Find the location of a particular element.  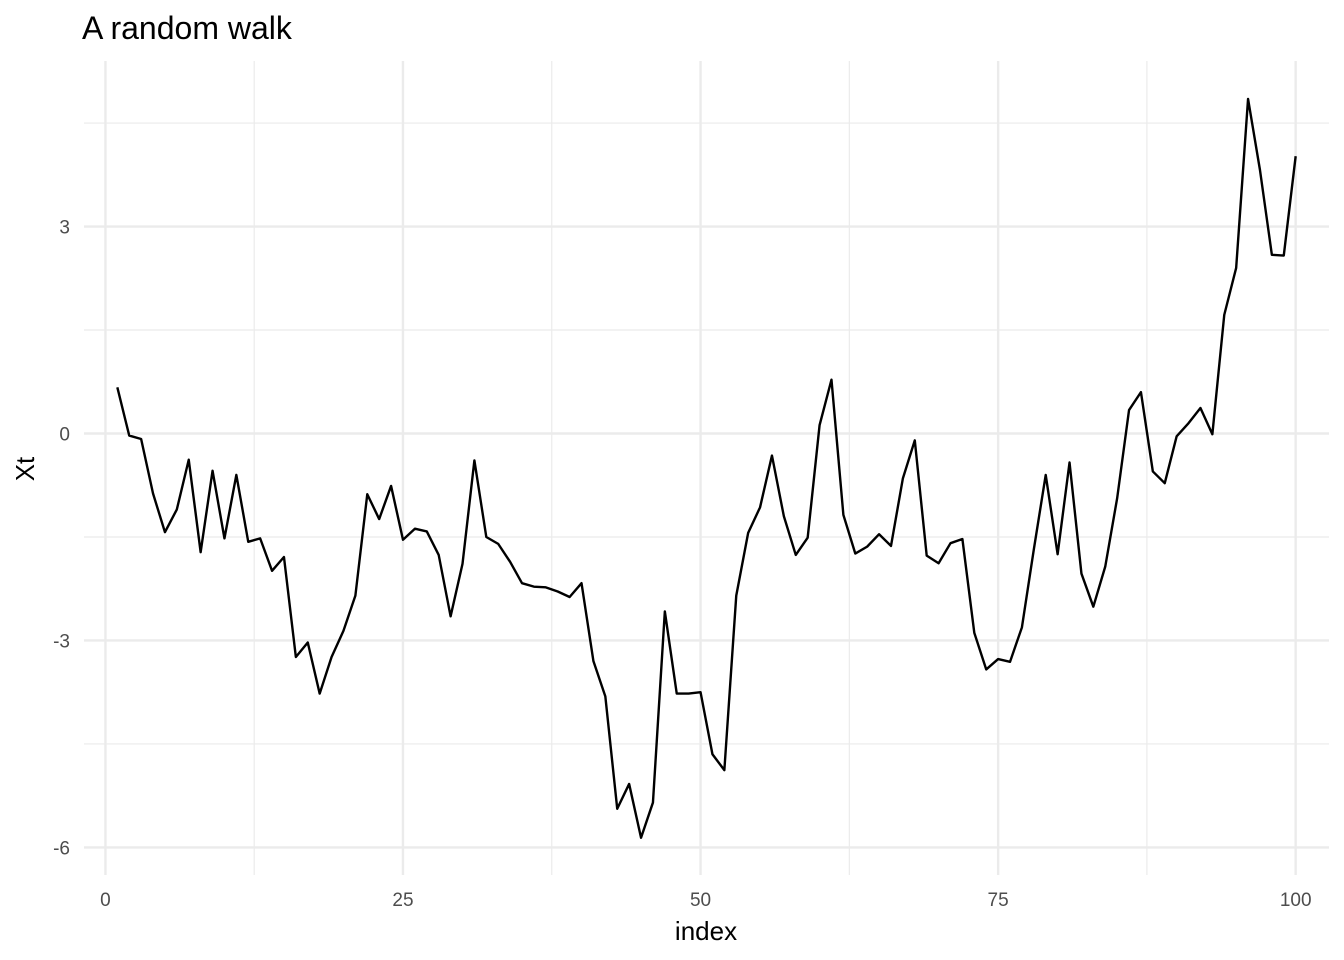

chart-title: A random walk is located at coordinates (187, 28).